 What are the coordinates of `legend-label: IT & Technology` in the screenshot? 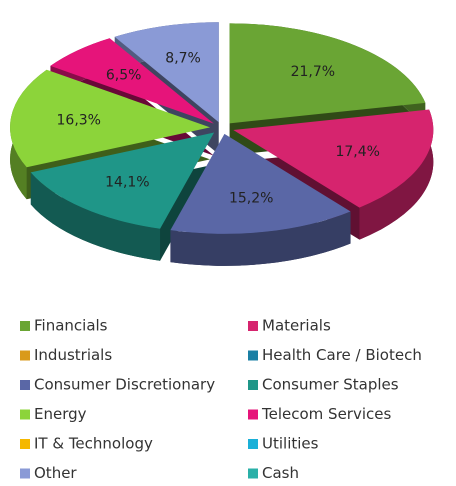 It's located at (93, 444).